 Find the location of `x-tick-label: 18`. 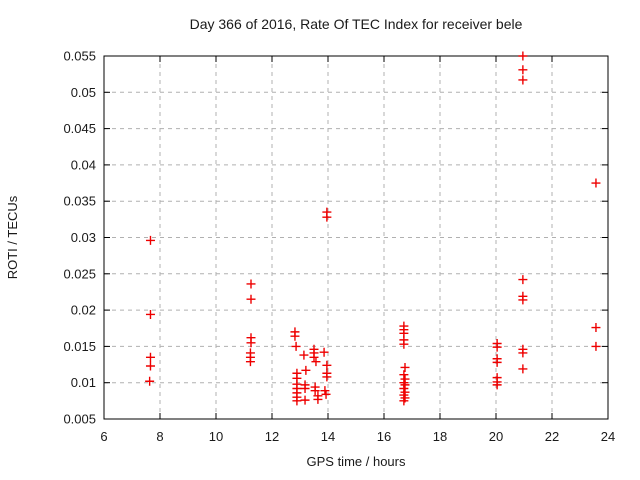

x-tick-label: 18 is located at coordinates (440, 436).